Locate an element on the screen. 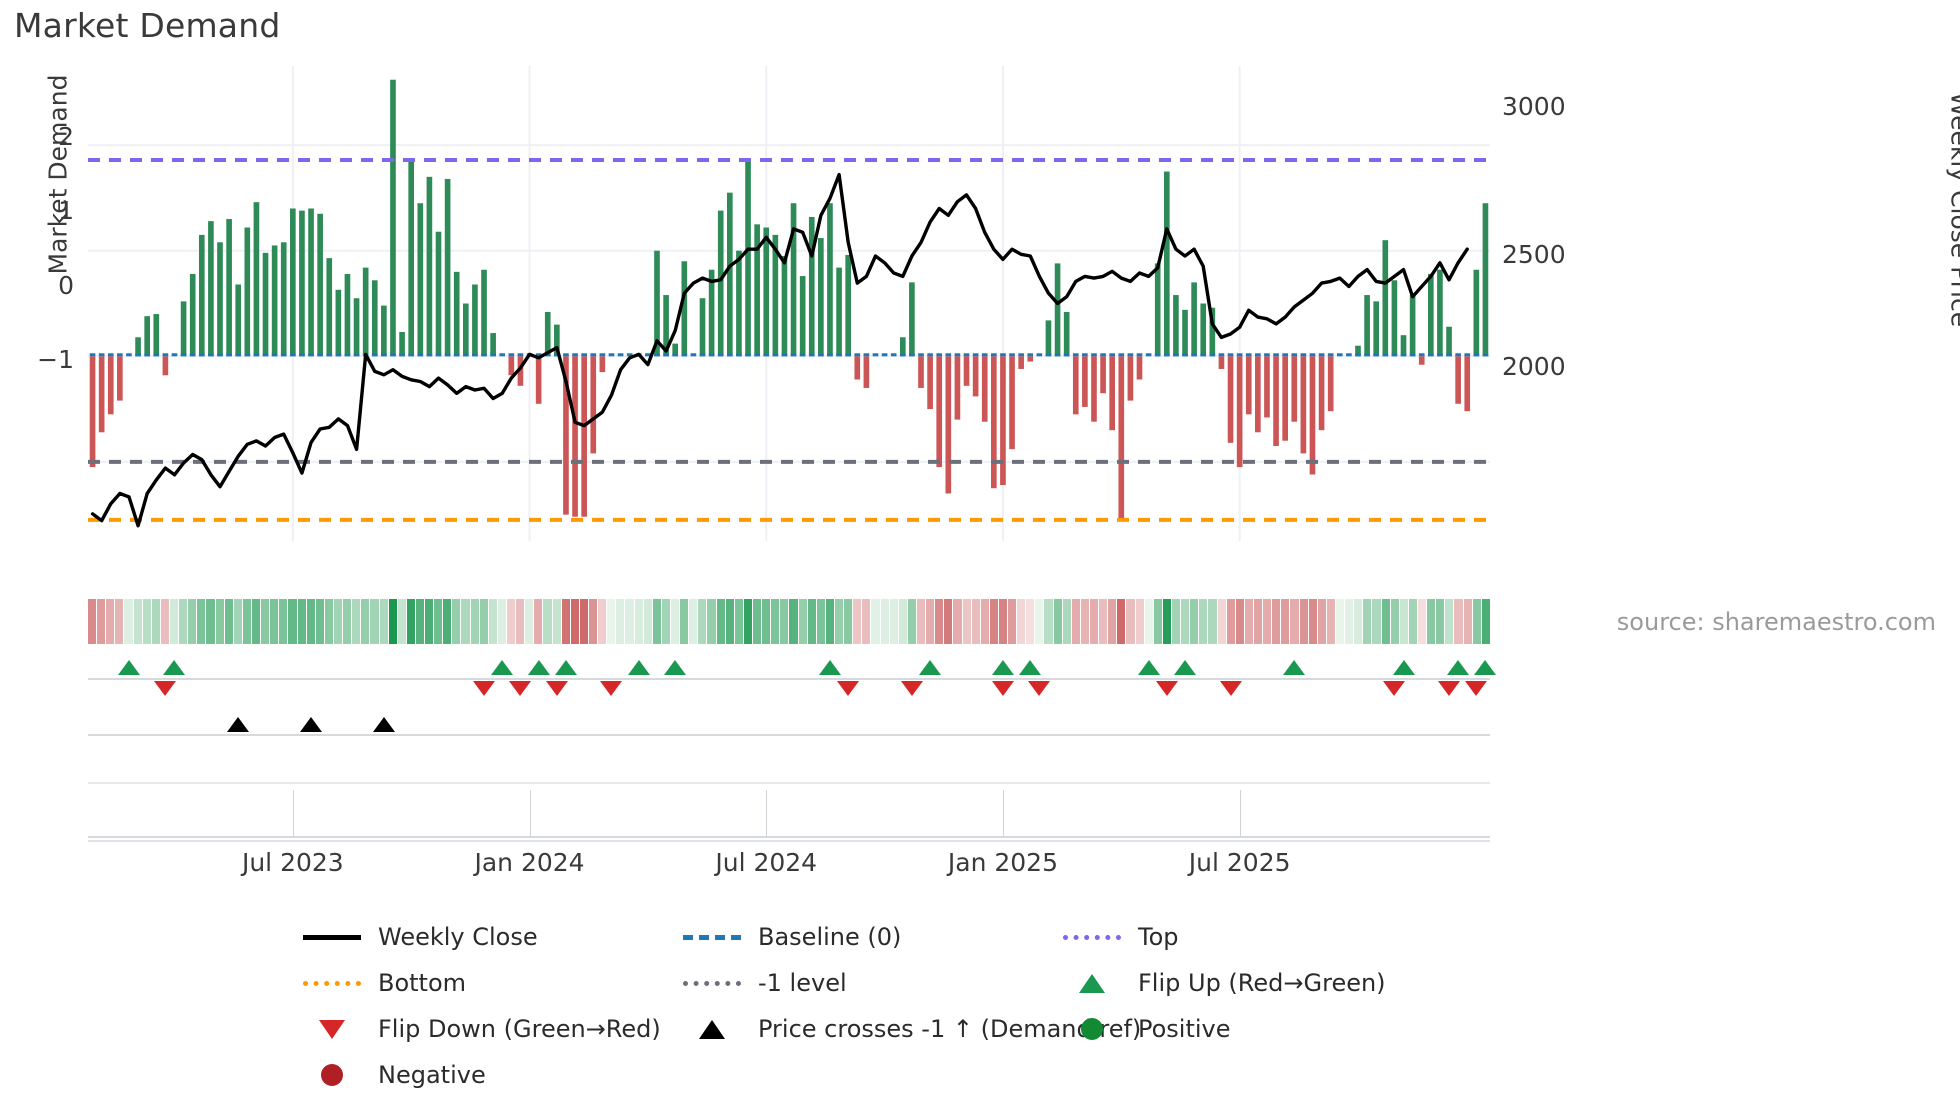  legend-item-flip-down: Flip Down (Green→Red) is located at coordinates (490, 1029).